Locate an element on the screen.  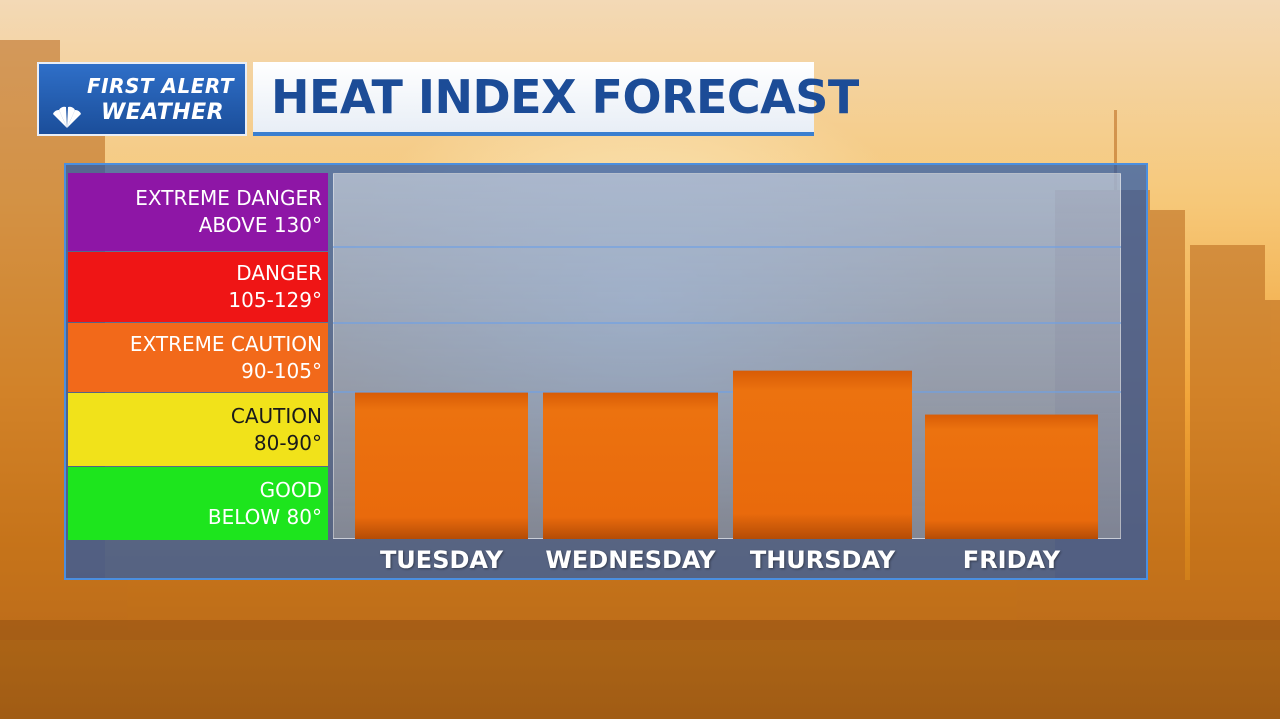
peacock-icon is located at coordinates (67, 117).